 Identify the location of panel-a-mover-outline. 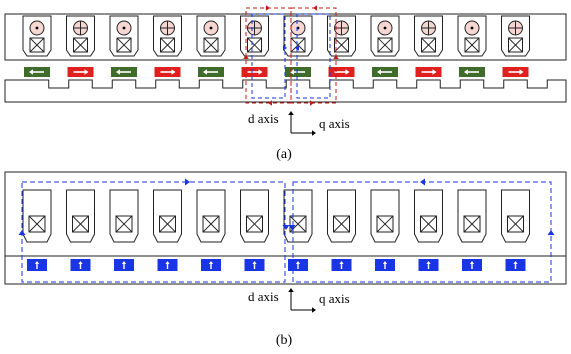
(285, 91).